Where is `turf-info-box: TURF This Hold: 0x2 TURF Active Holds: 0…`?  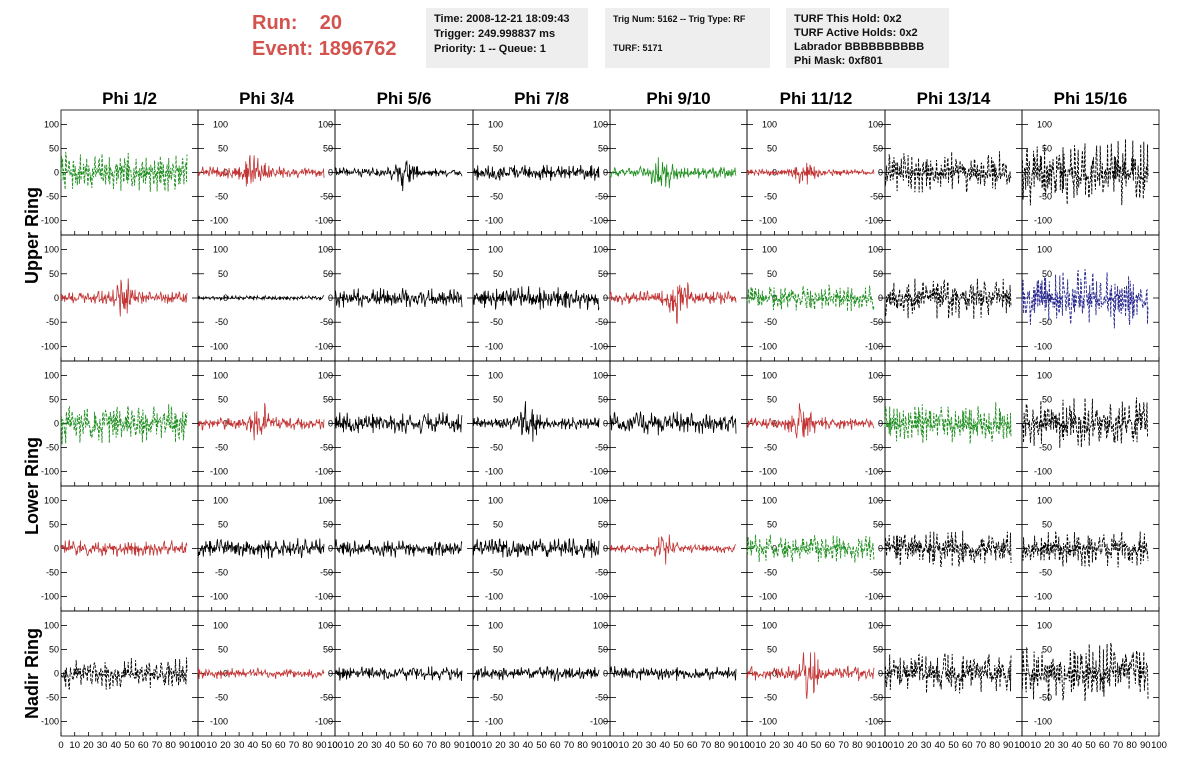 turf-info-box: TURF This Hold: 0x2 TURF Active Holds: 0… is located at coordinates (867, 38).